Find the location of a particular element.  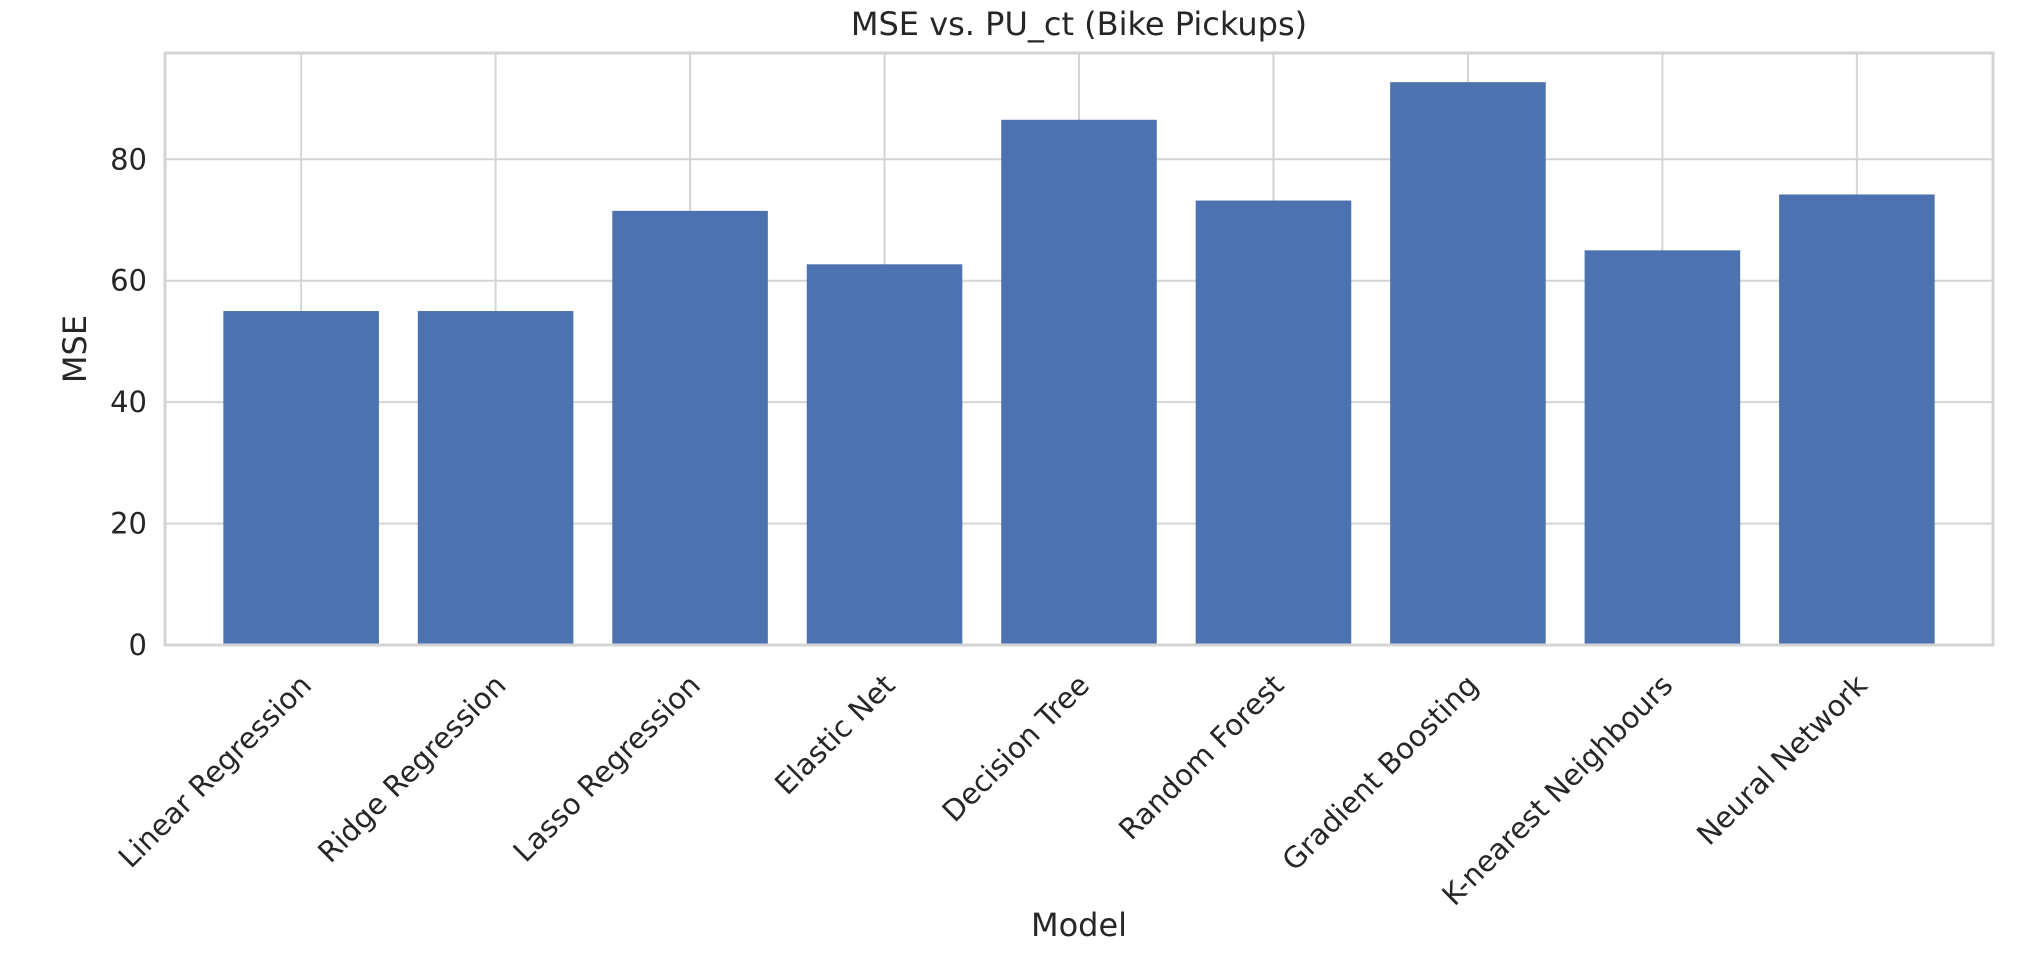

x-tick-label: Ridge Regression is located at coordinates (411, 768).